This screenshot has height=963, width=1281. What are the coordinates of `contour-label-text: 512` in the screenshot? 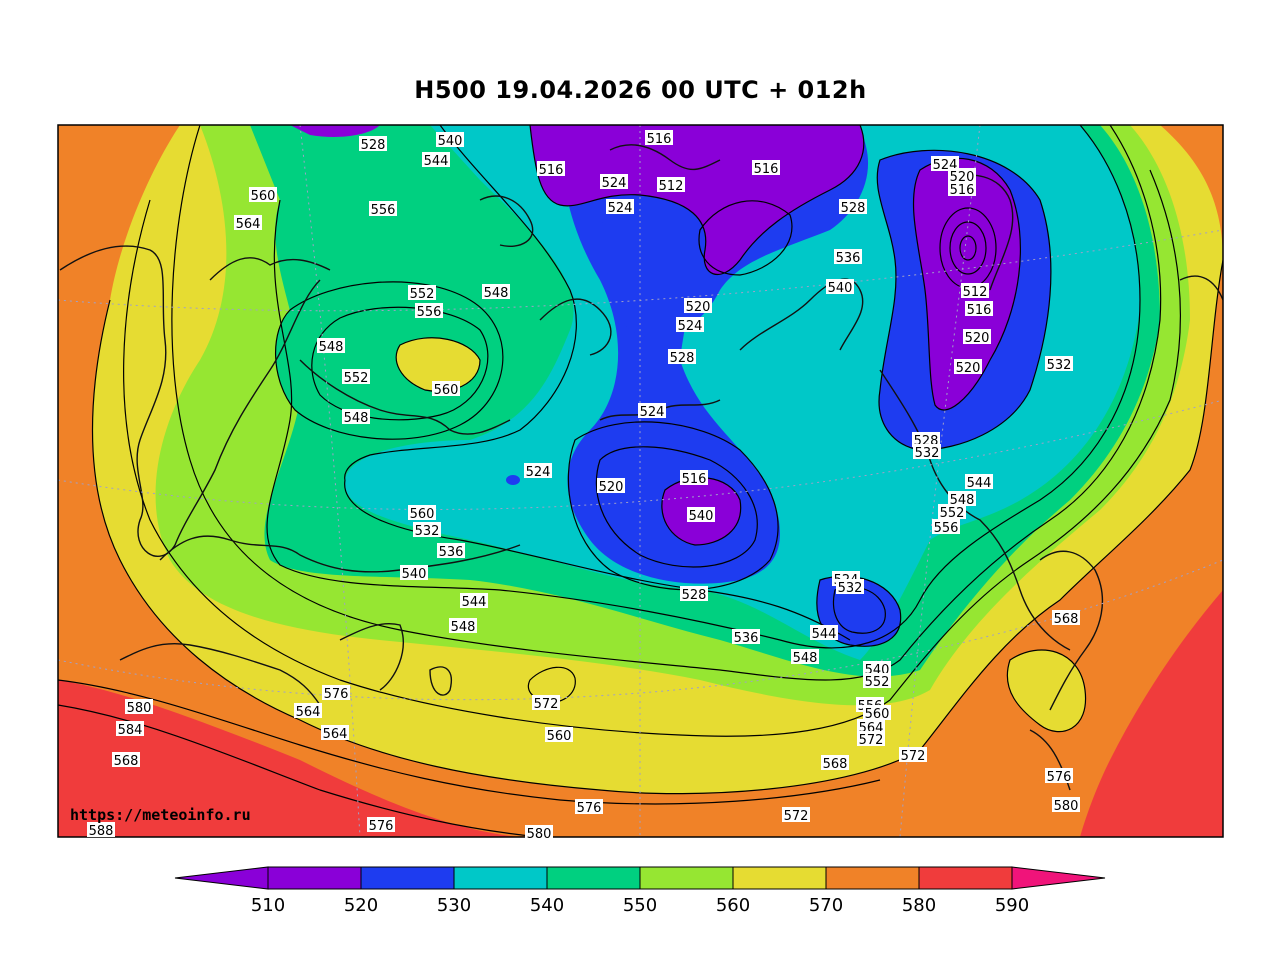 It's located at (671, 186).